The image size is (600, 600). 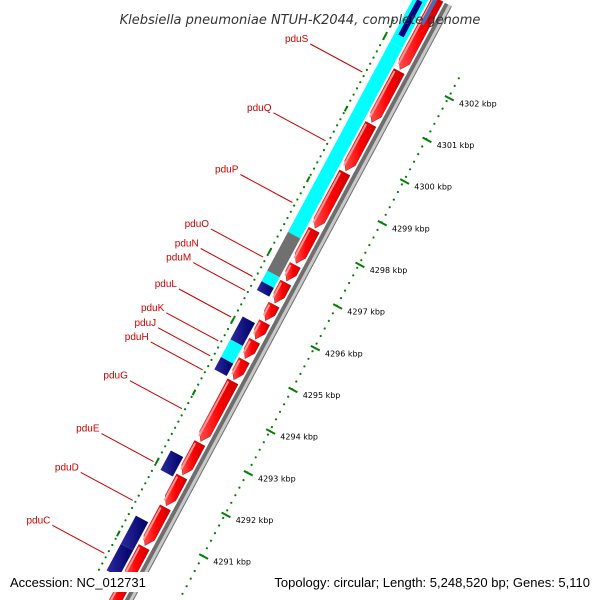 I want to click on kbp-label: 4299 kbp, so click(x=411, y=228).